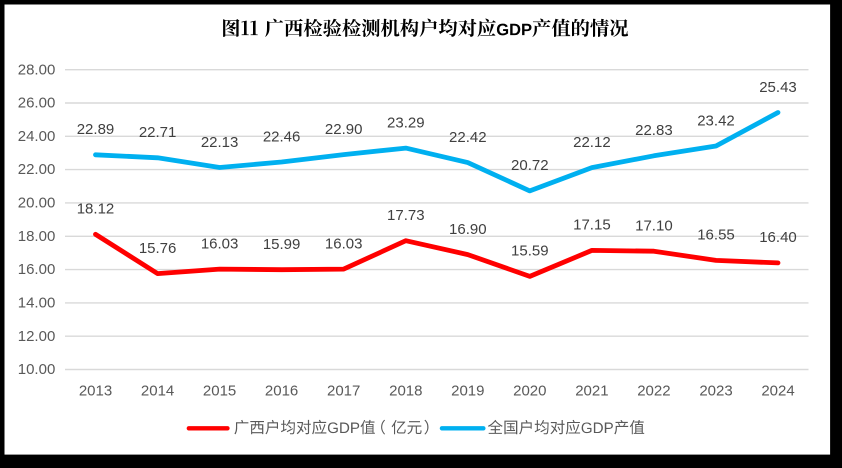  What do you see at coordinates (37, 336) in the screenshot?
I see `svg-text: 12.00` at bounding box center [37, 336].